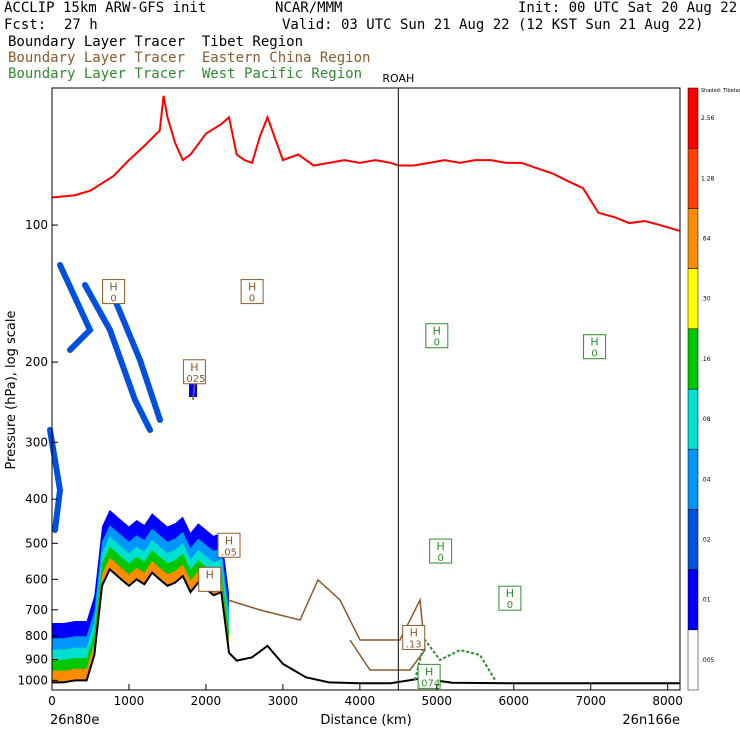  I want to click on y-tick-label-3: 400, so click(36, 499).